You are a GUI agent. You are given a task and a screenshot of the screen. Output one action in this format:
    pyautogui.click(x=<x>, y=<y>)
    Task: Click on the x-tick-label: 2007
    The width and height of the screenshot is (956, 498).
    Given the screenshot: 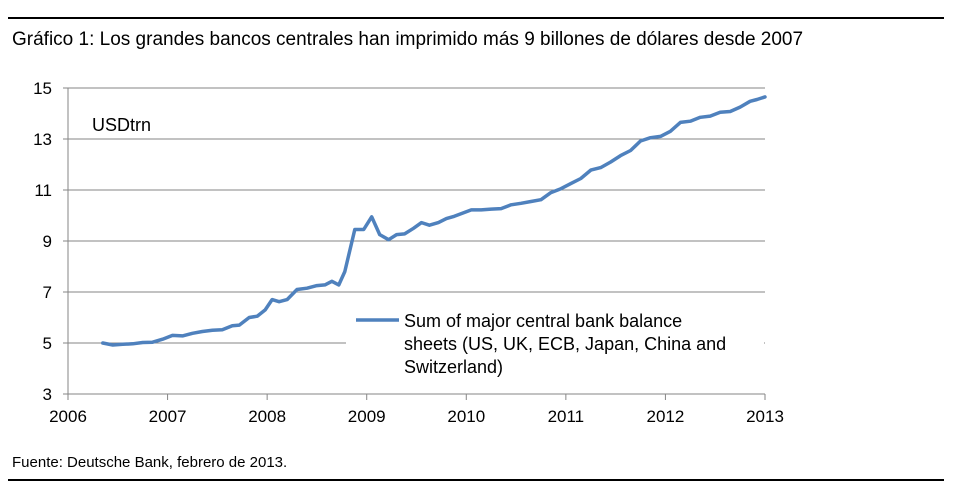 What is the action you would take?
    pyautogui.click(x=168, y=416)
    